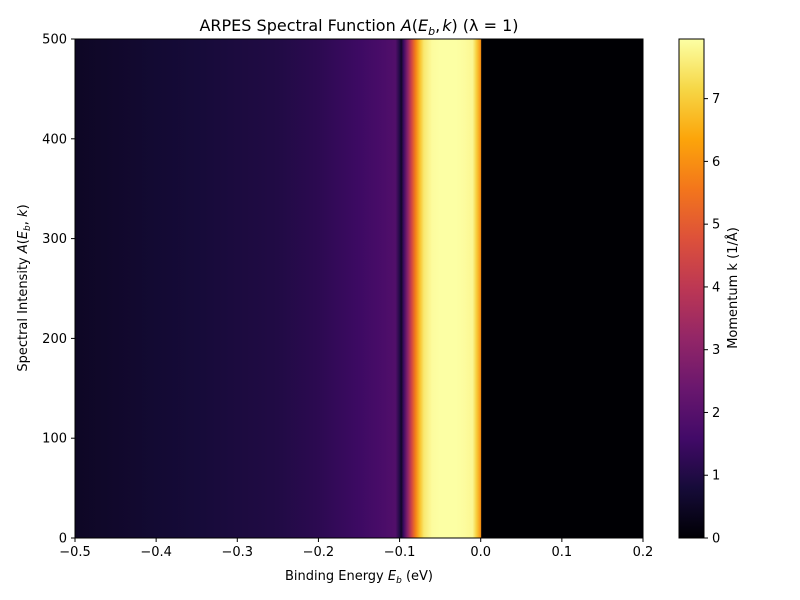  Describe the element at coordinates (54, 139) in the screenshot. I see `y-tick-label: 400` at that location.